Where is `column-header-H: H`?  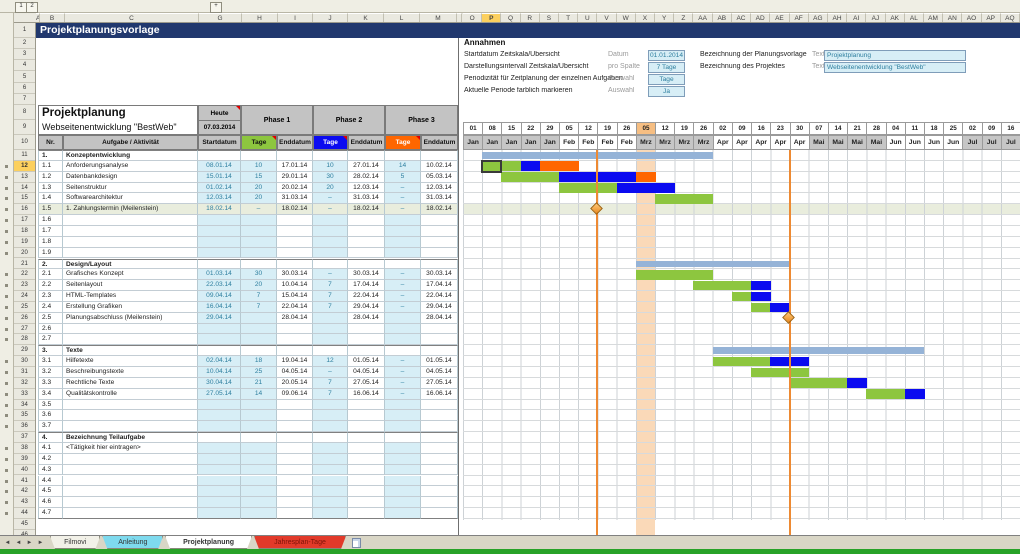
column-header-H: H is located at coordinates (260, 17).